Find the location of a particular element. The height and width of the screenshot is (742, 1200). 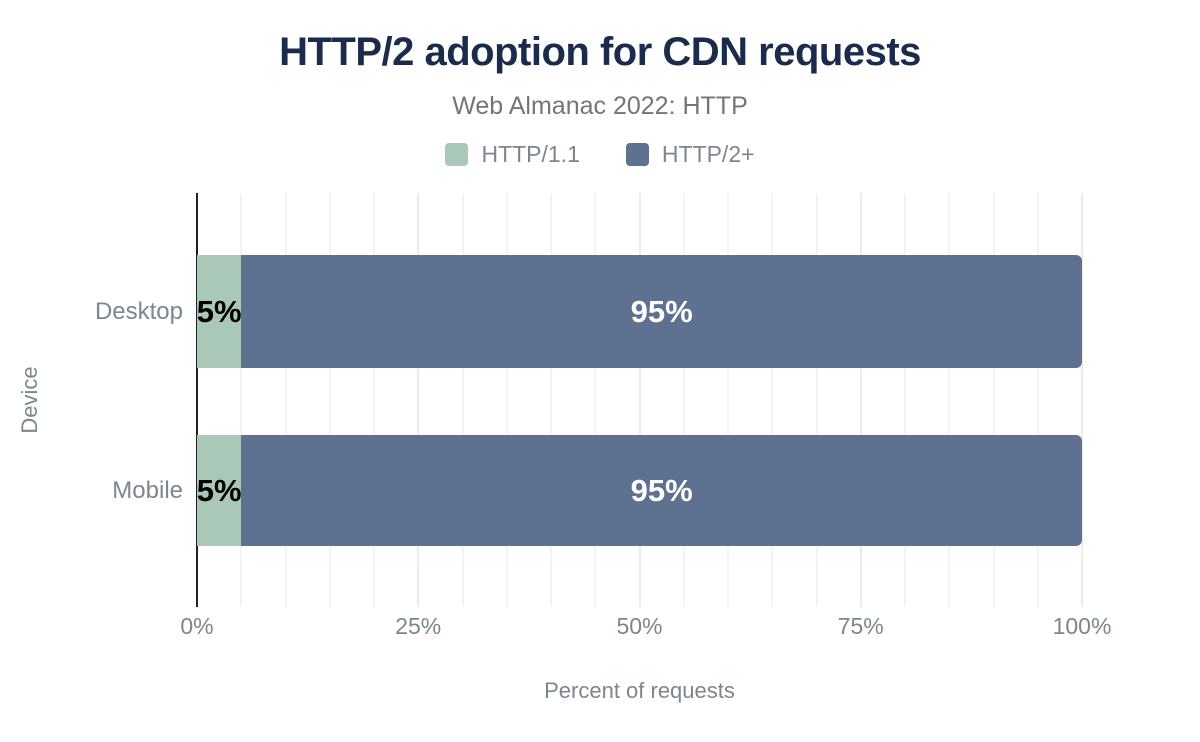

x-tick-0pct: 0% is located at coordinates (197, 626).